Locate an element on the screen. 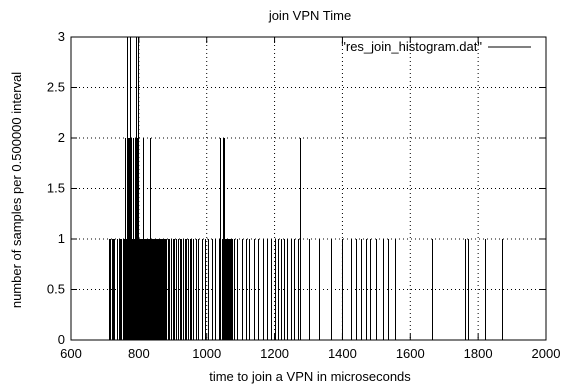 This screenshot has width=570, height=387. y-tick-label: 0.5 is located at coordinates (56, 289).